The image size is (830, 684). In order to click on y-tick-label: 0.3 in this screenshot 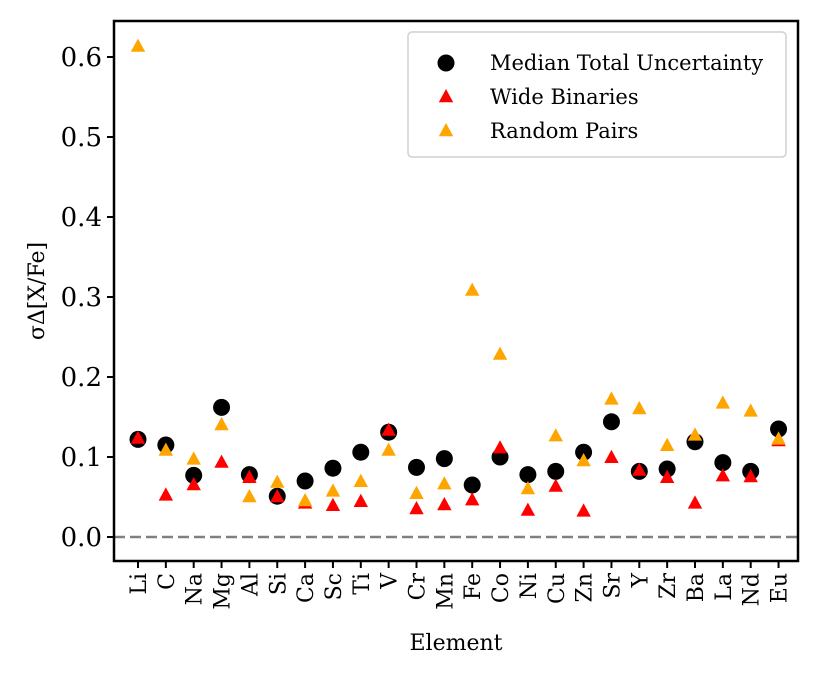, I will do `click(81, 298)`.